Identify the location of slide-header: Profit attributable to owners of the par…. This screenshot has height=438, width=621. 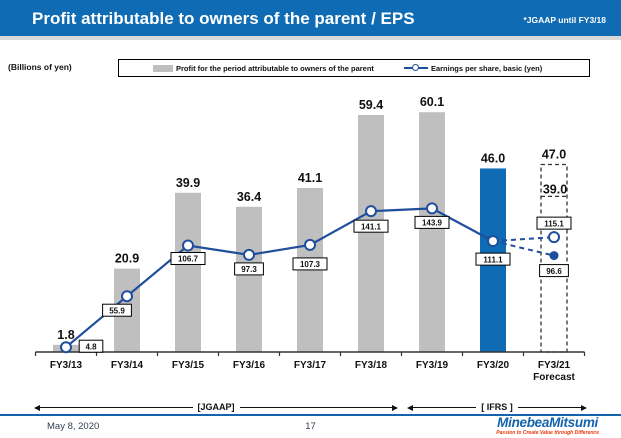
(310, 18).